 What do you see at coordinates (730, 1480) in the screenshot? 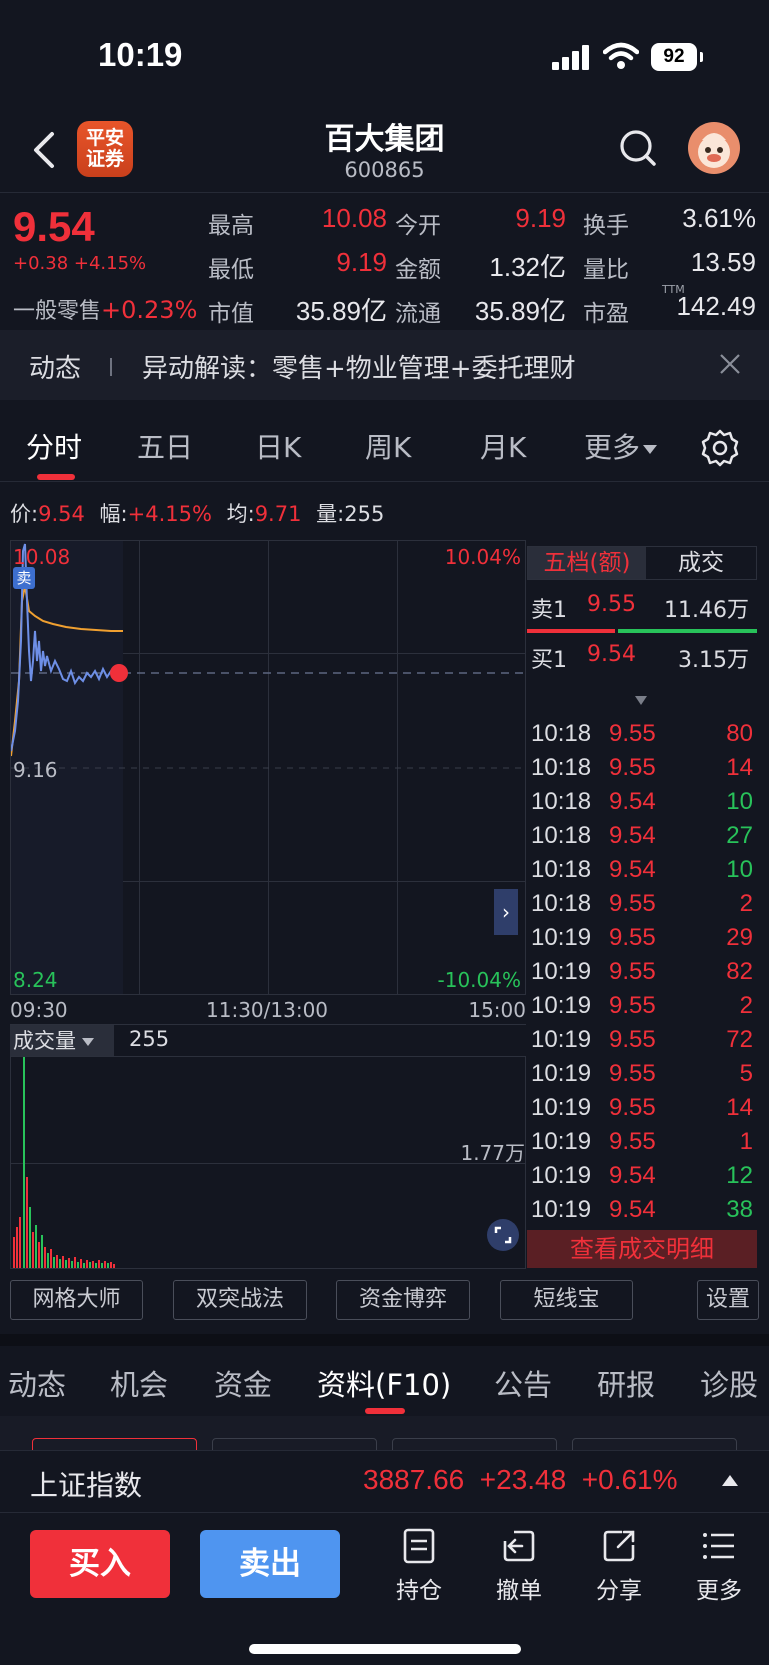
I see `chevron-up-icon` at bounding box center [730, 1480].